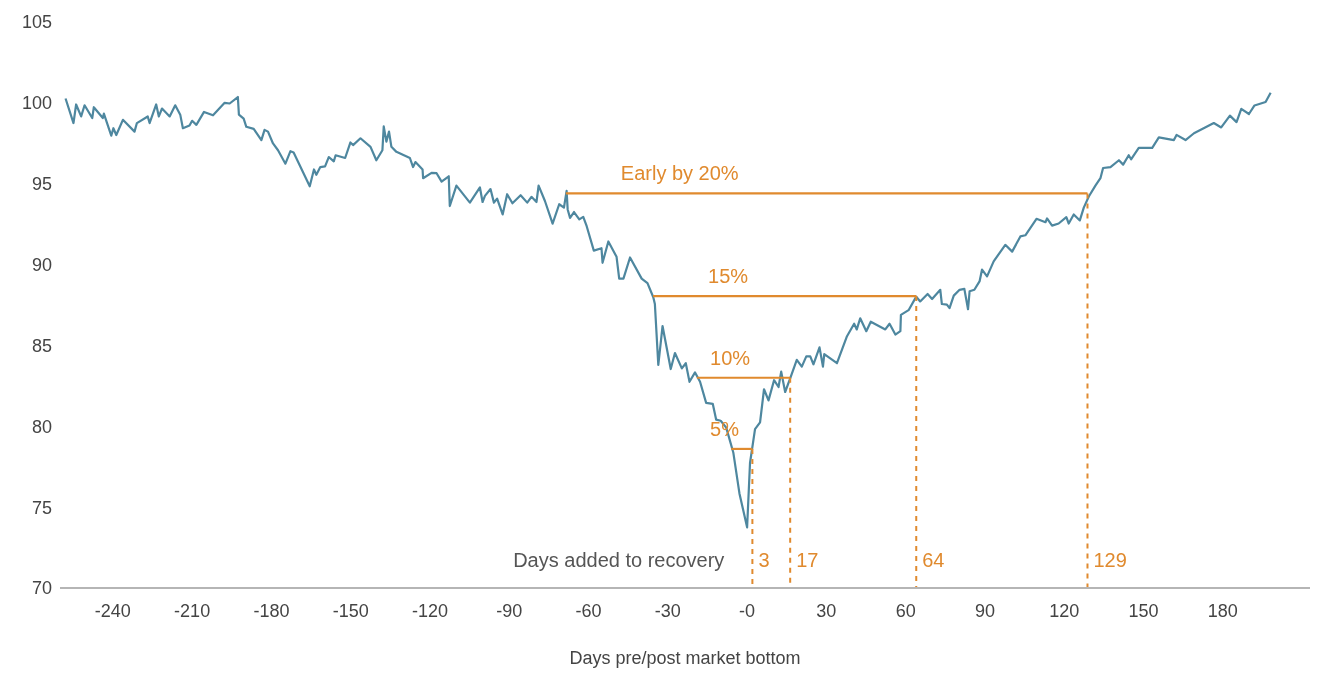  What do you see at coordinates (36, 103) in the screenshot?
I see `y-tick-label: 100` at bounding box center [36, 103].